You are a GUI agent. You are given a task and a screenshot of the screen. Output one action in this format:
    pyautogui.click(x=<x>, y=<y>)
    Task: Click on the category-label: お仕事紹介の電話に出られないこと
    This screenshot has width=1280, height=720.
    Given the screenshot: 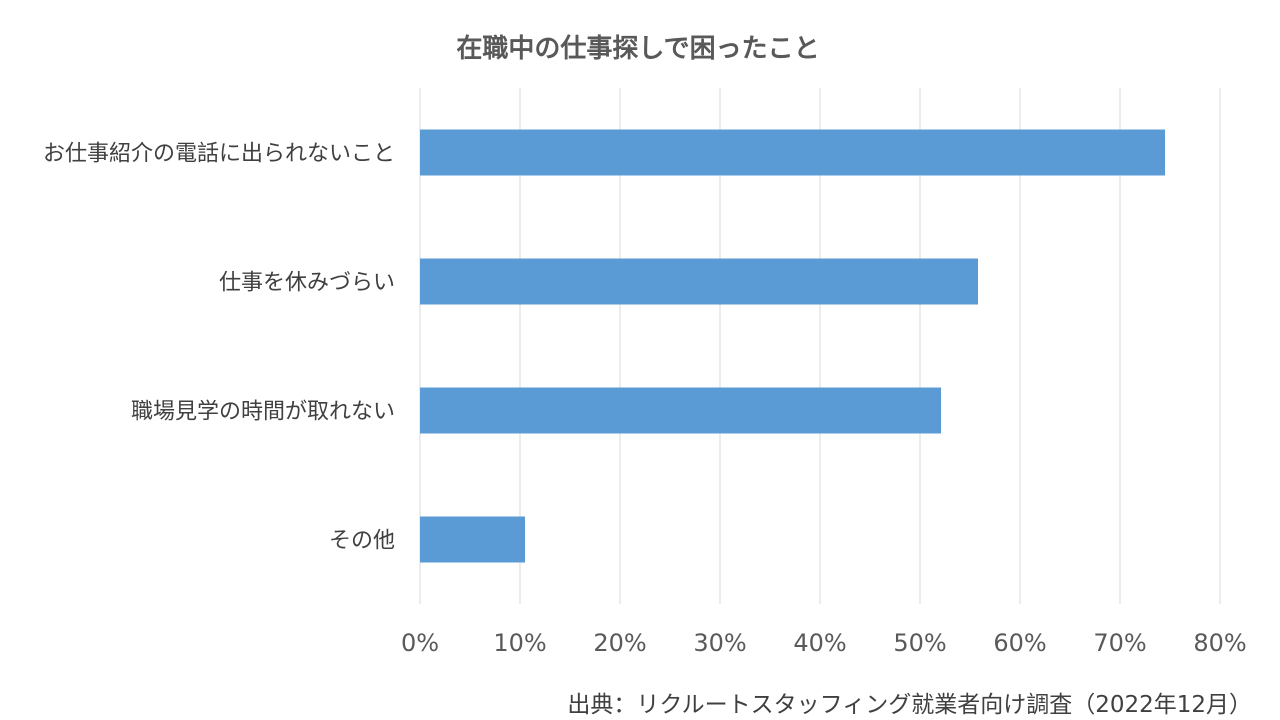 What is the action you would take?
    pyautogui.click(x=219, y=154)
    